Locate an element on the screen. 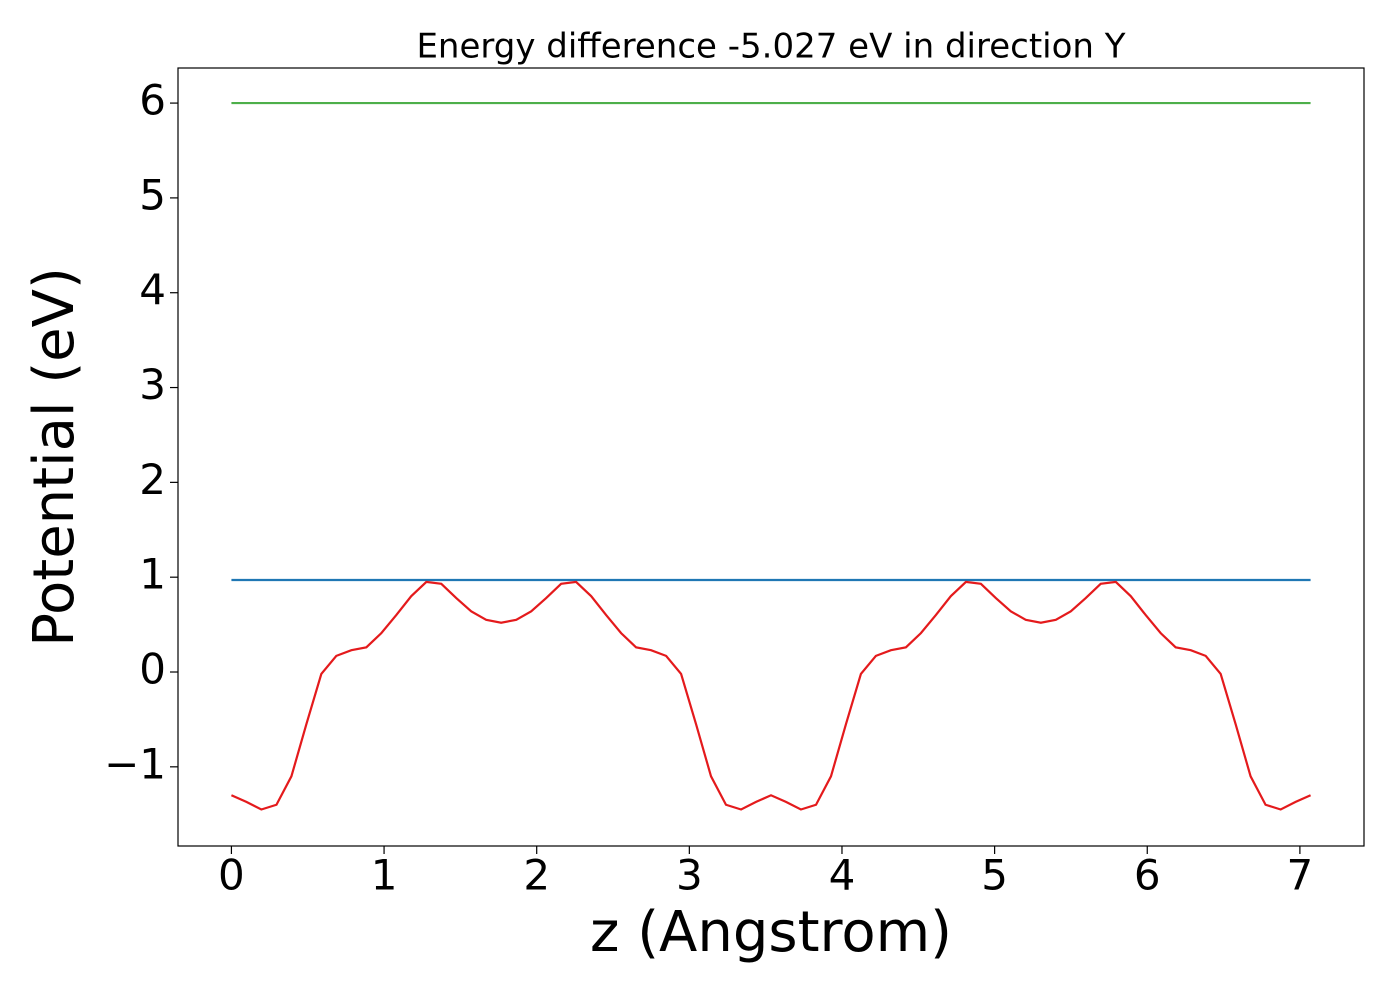 Image resolution: width=1400 pixels, height=1000 pixels. x-axis-label: z (Angstrom) is located at coordinates (771, 932).